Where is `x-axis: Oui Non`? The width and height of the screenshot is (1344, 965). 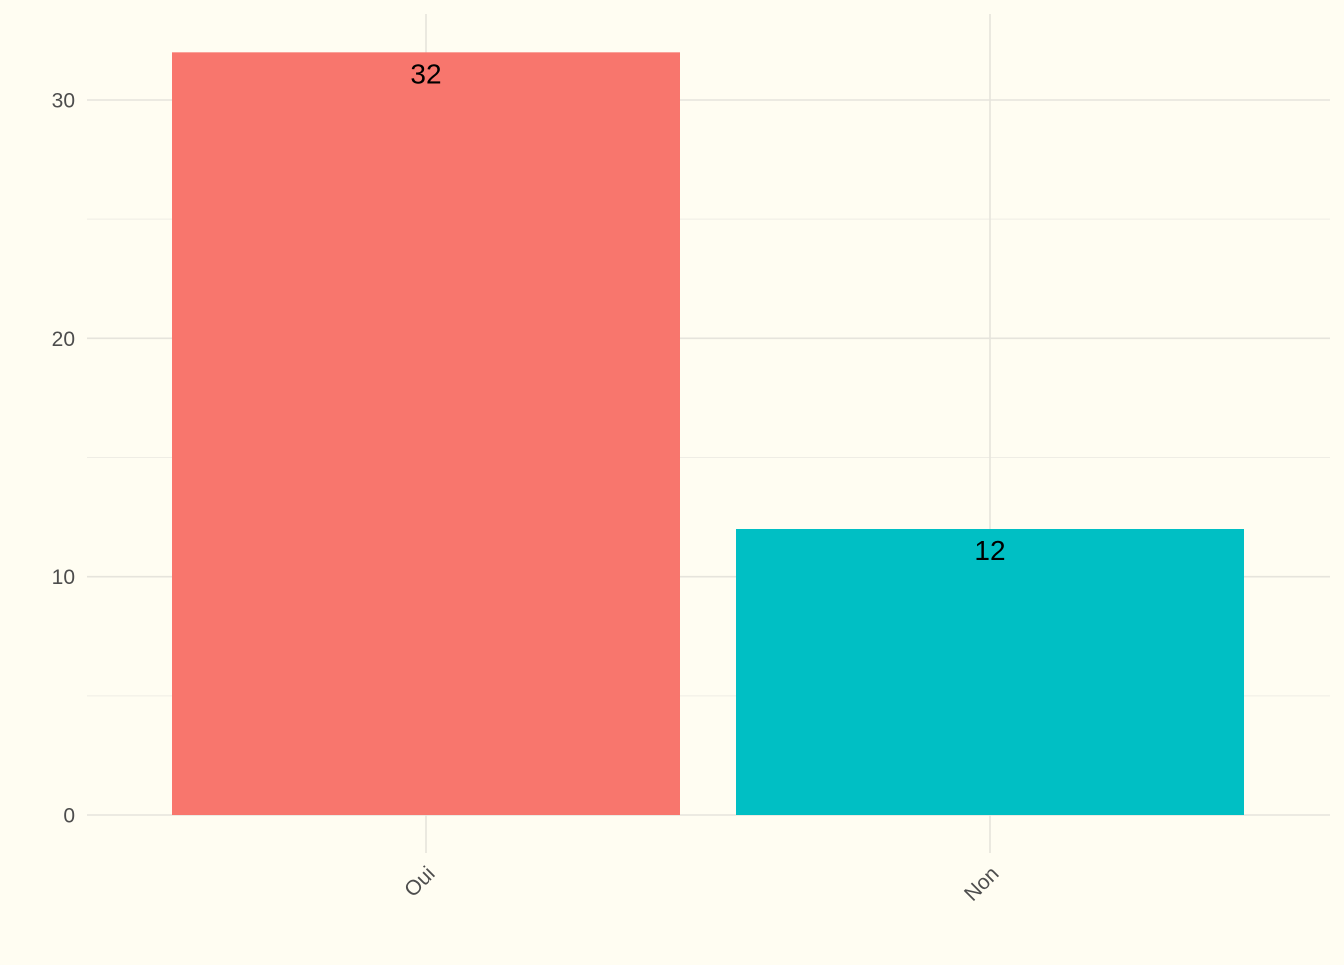 x-axis: Oui Non is located at coordinates (701, 884).